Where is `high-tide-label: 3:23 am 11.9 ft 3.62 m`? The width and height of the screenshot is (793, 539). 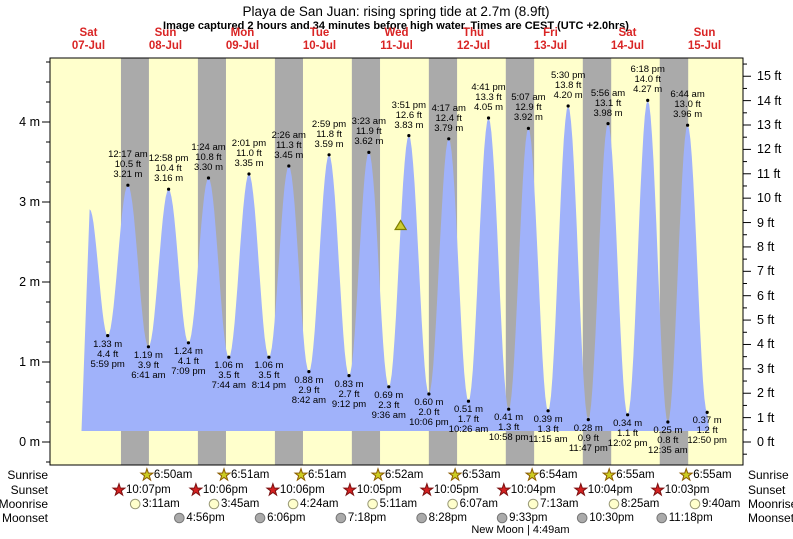
high-tide-label: 3:23 am 11.9 ft 3.62 m is located at coordinates (369, 132).